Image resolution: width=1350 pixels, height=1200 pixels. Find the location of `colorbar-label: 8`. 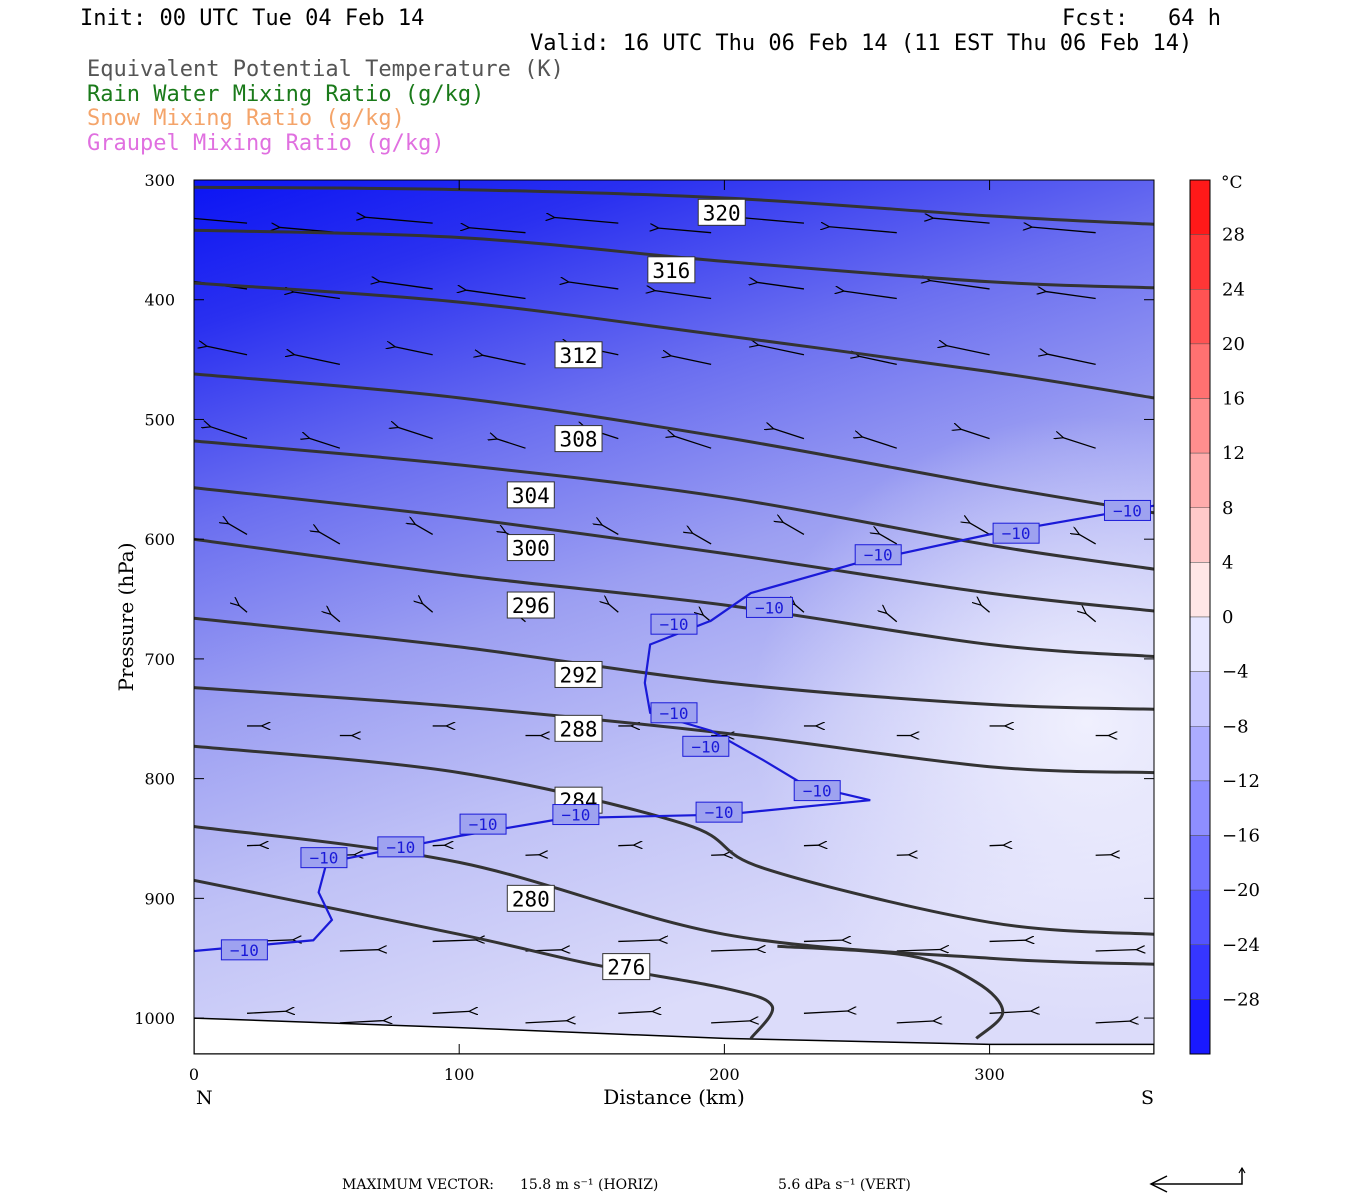

colorbar-label: 8 is located at coordinates (1227, 508).